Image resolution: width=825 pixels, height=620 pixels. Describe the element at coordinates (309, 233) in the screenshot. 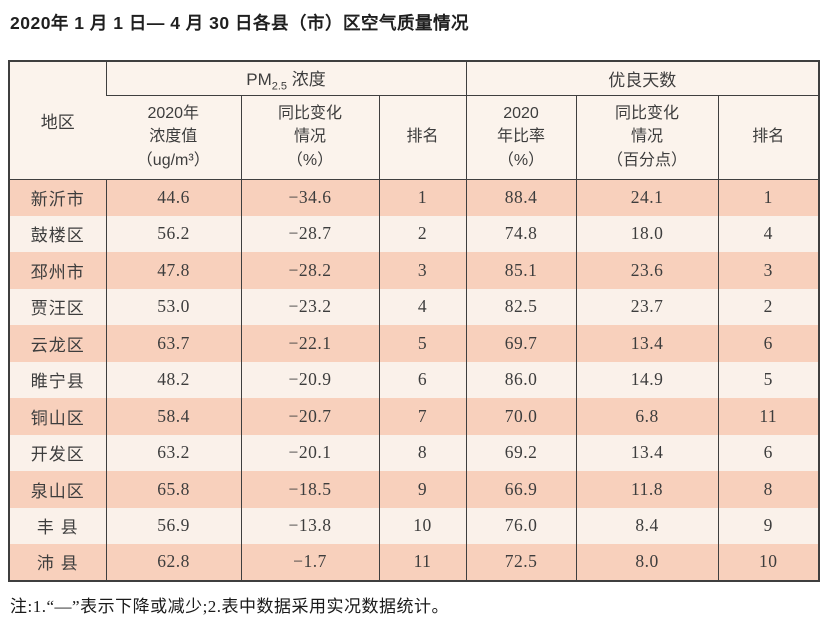

I see `pm-change-cell: −28.7` at that location.